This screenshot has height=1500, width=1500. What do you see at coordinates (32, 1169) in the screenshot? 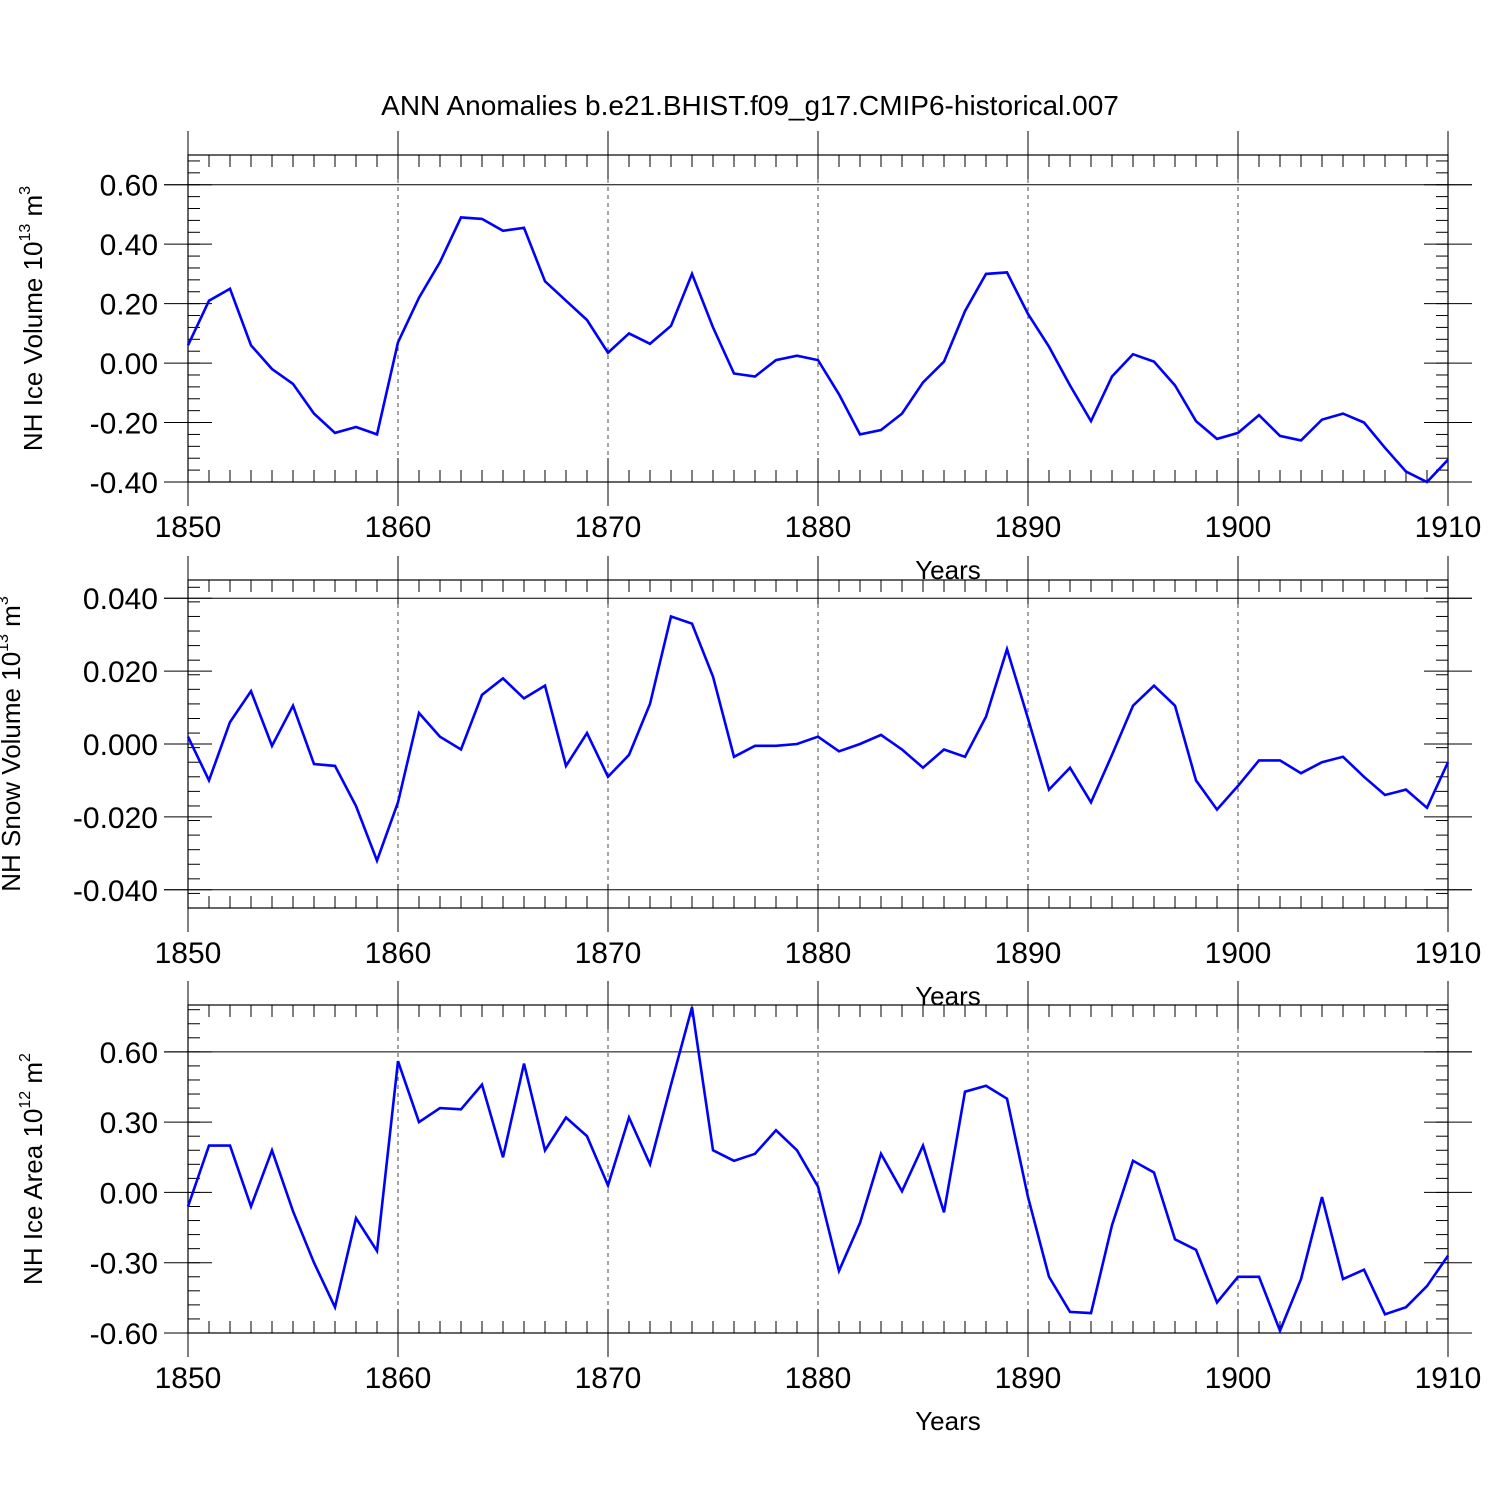
I see `y-axis-label: NH Ice Area 1012 m2` at bounding box center [32, 1169].